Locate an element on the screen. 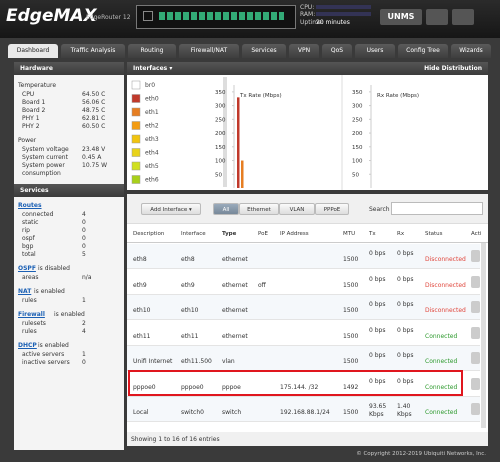  y-tick-label: 50 is located at coordinates (355, 175).